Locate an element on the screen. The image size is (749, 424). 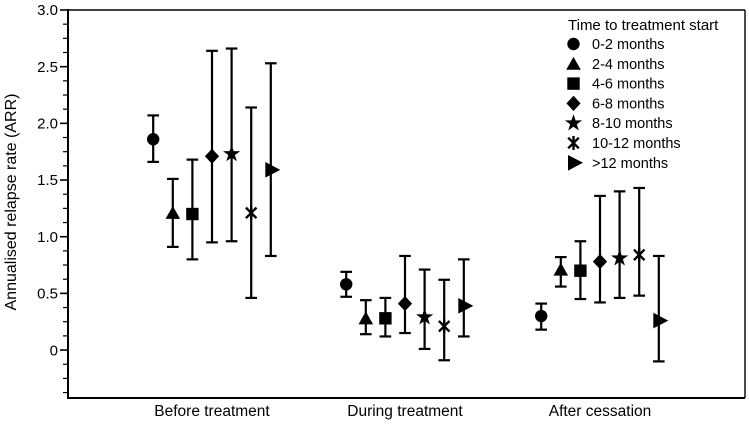
category-label: Before treatment is located at coordinates (212, 411).